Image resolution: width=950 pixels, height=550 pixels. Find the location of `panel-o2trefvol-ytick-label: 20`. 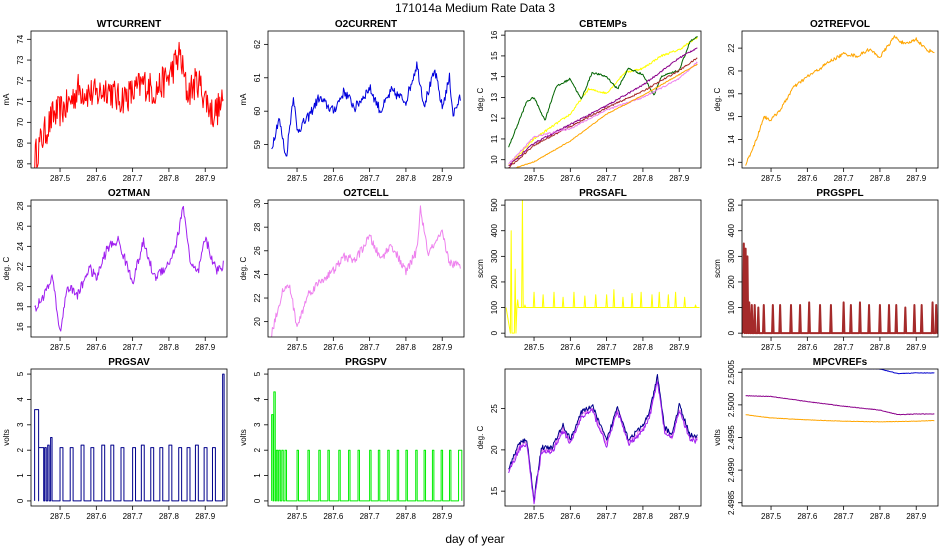

panel-o2trefvol-ytick-label: 20 is located at coordinates (731, 70).